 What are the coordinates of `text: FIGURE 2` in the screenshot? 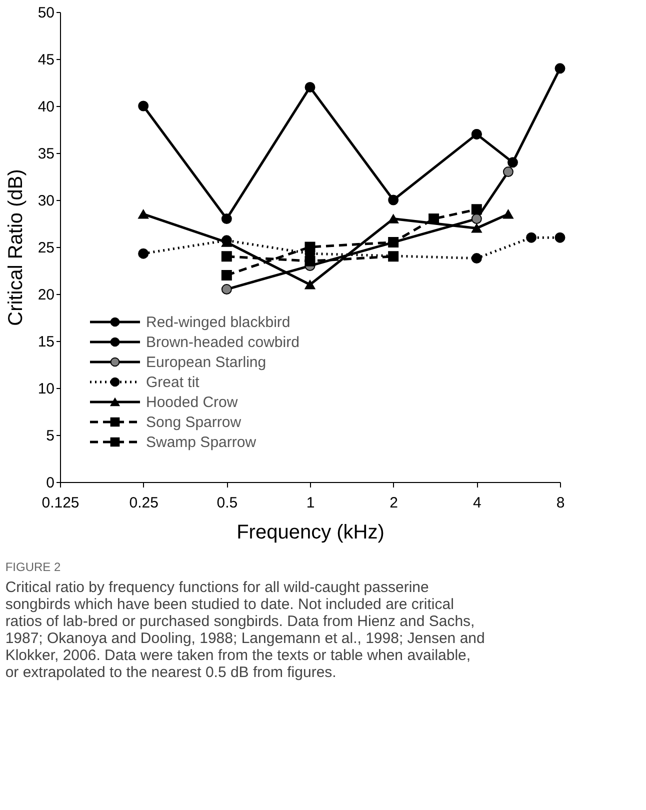 It's located at (33, 567).